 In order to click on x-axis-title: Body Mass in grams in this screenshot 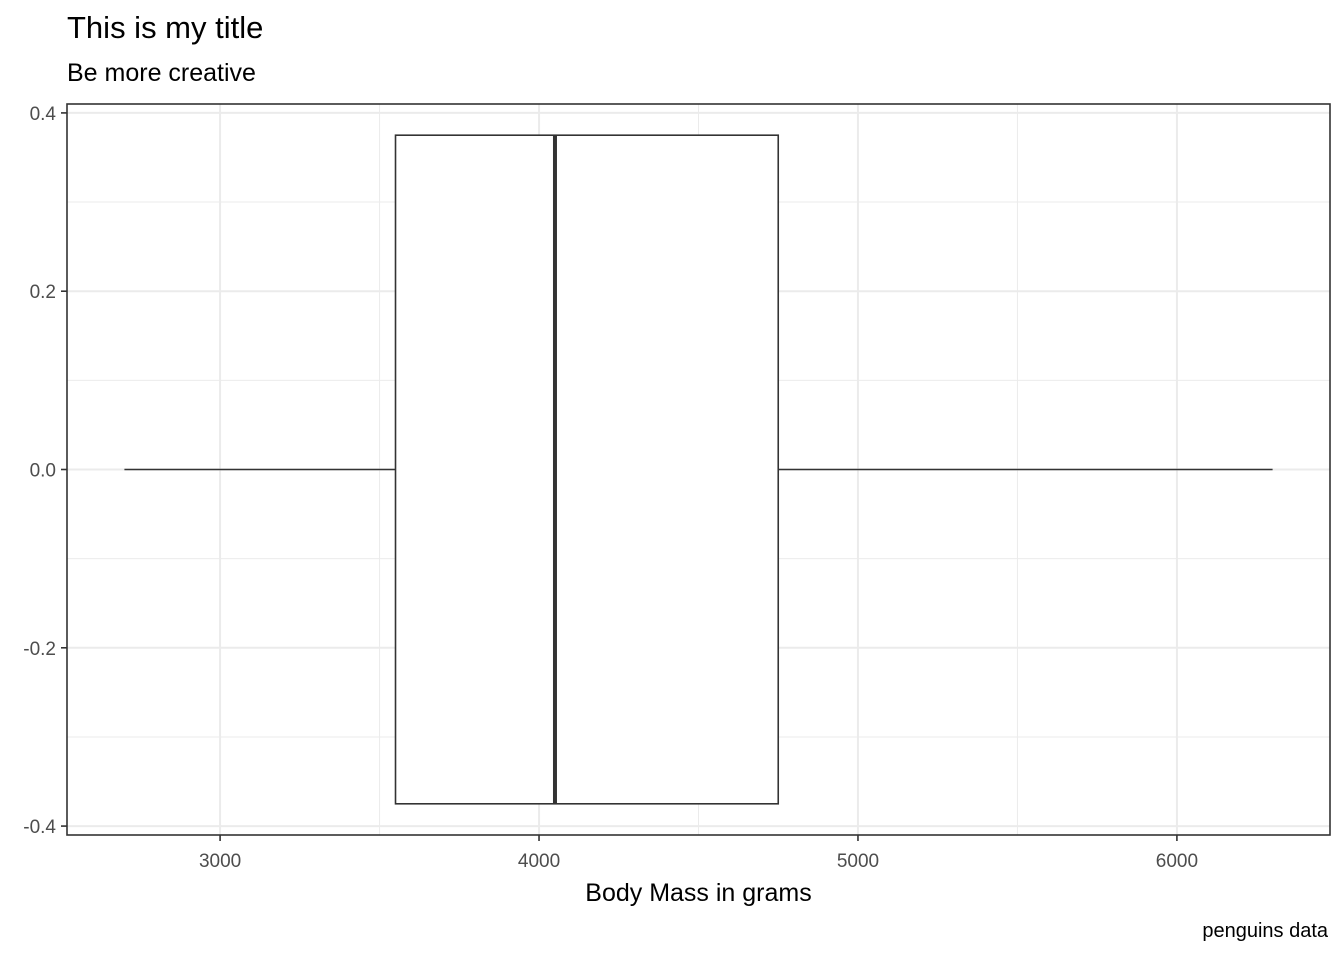, I will do `click(698, 893)`.